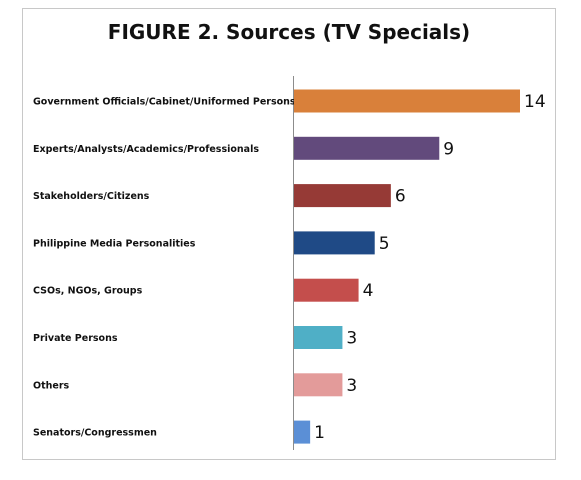 The height and width of the screenshot is (480, 581). What do you see at coordinates (368, 291) in the screenshot?
I see `value-label-csos-ngos-groups: 4` at bounding box center [368, 291].